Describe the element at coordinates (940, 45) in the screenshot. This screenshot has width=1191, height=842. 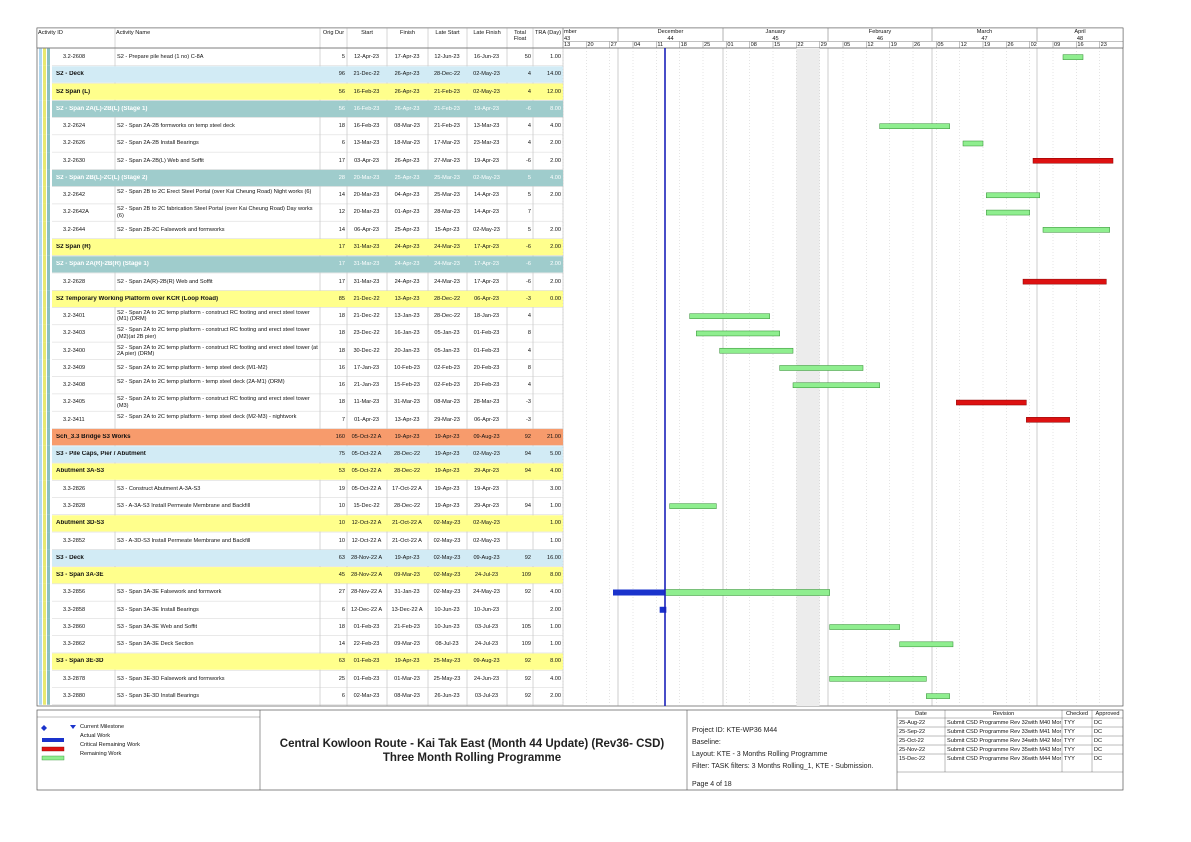
I see `day-label: 05` at that location.